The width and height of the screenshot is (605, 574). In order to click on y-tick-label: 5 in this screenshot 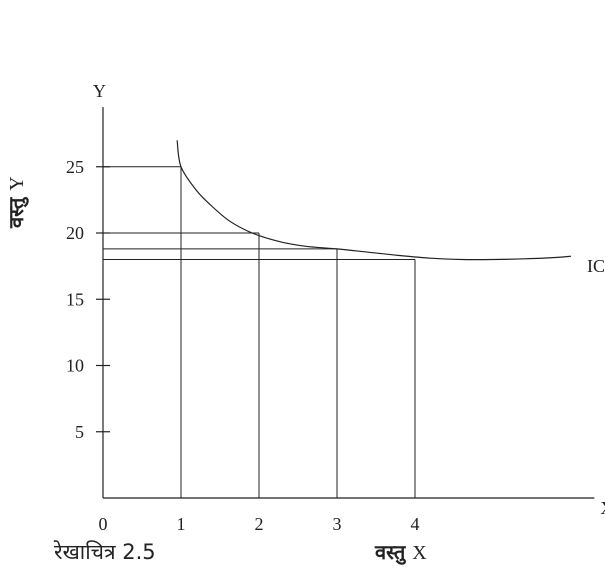, I will do `click(79, 432)`.